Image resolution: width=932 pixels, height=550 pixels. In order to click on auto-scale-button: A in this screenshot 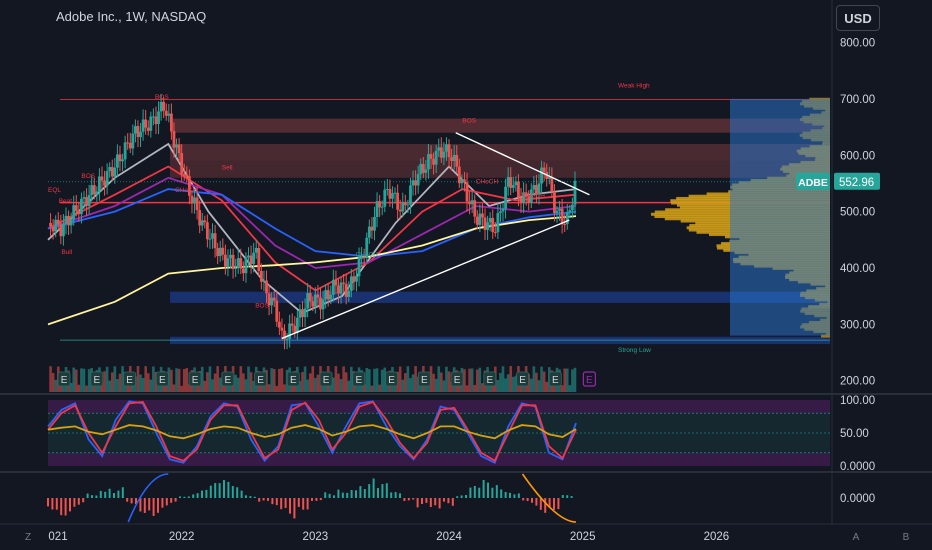, I will do `click(856, 537)`.